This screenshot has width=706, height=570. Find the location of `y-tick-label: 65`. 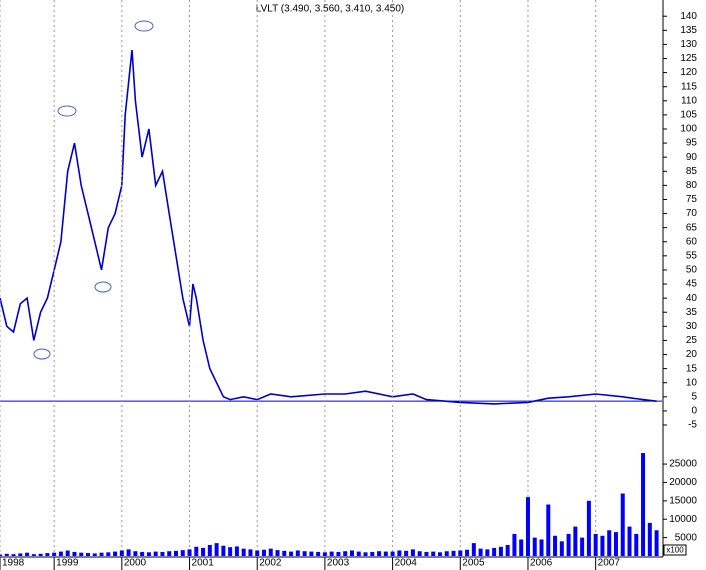

y-tick-label: 65 is located at coordinates (692, 227).